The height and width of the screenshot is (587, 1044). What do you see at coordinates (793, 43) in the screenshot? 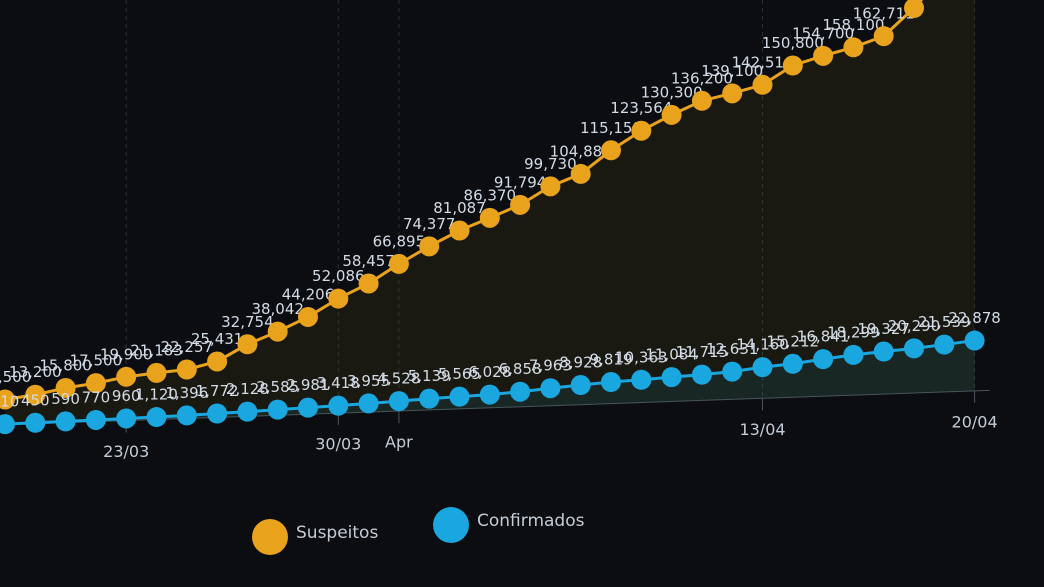
I see `data-label: 150,800` at bounding box center [793, 43].